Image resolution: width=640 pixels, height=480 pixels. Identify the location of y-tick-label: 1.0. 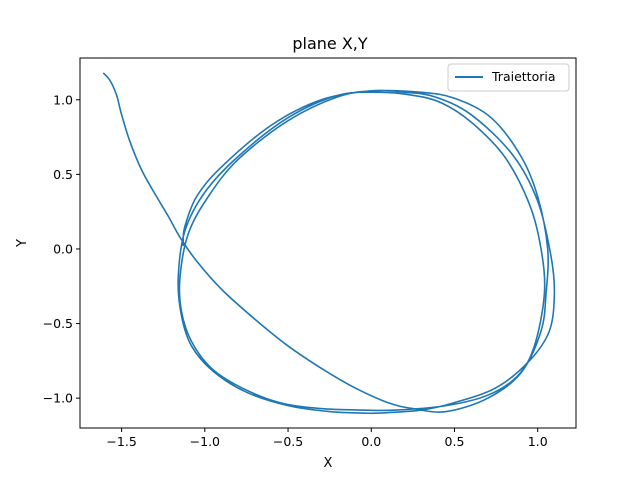
(63, 99).